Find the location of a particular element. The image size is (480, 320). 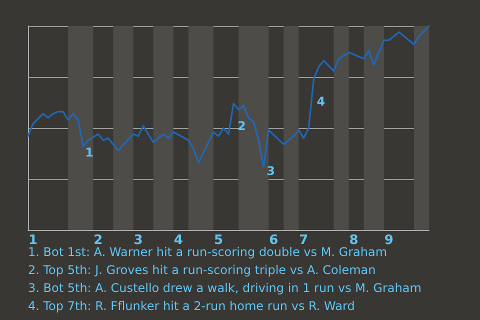

x-tick-label: 5 is located at coordinates (218, 240).